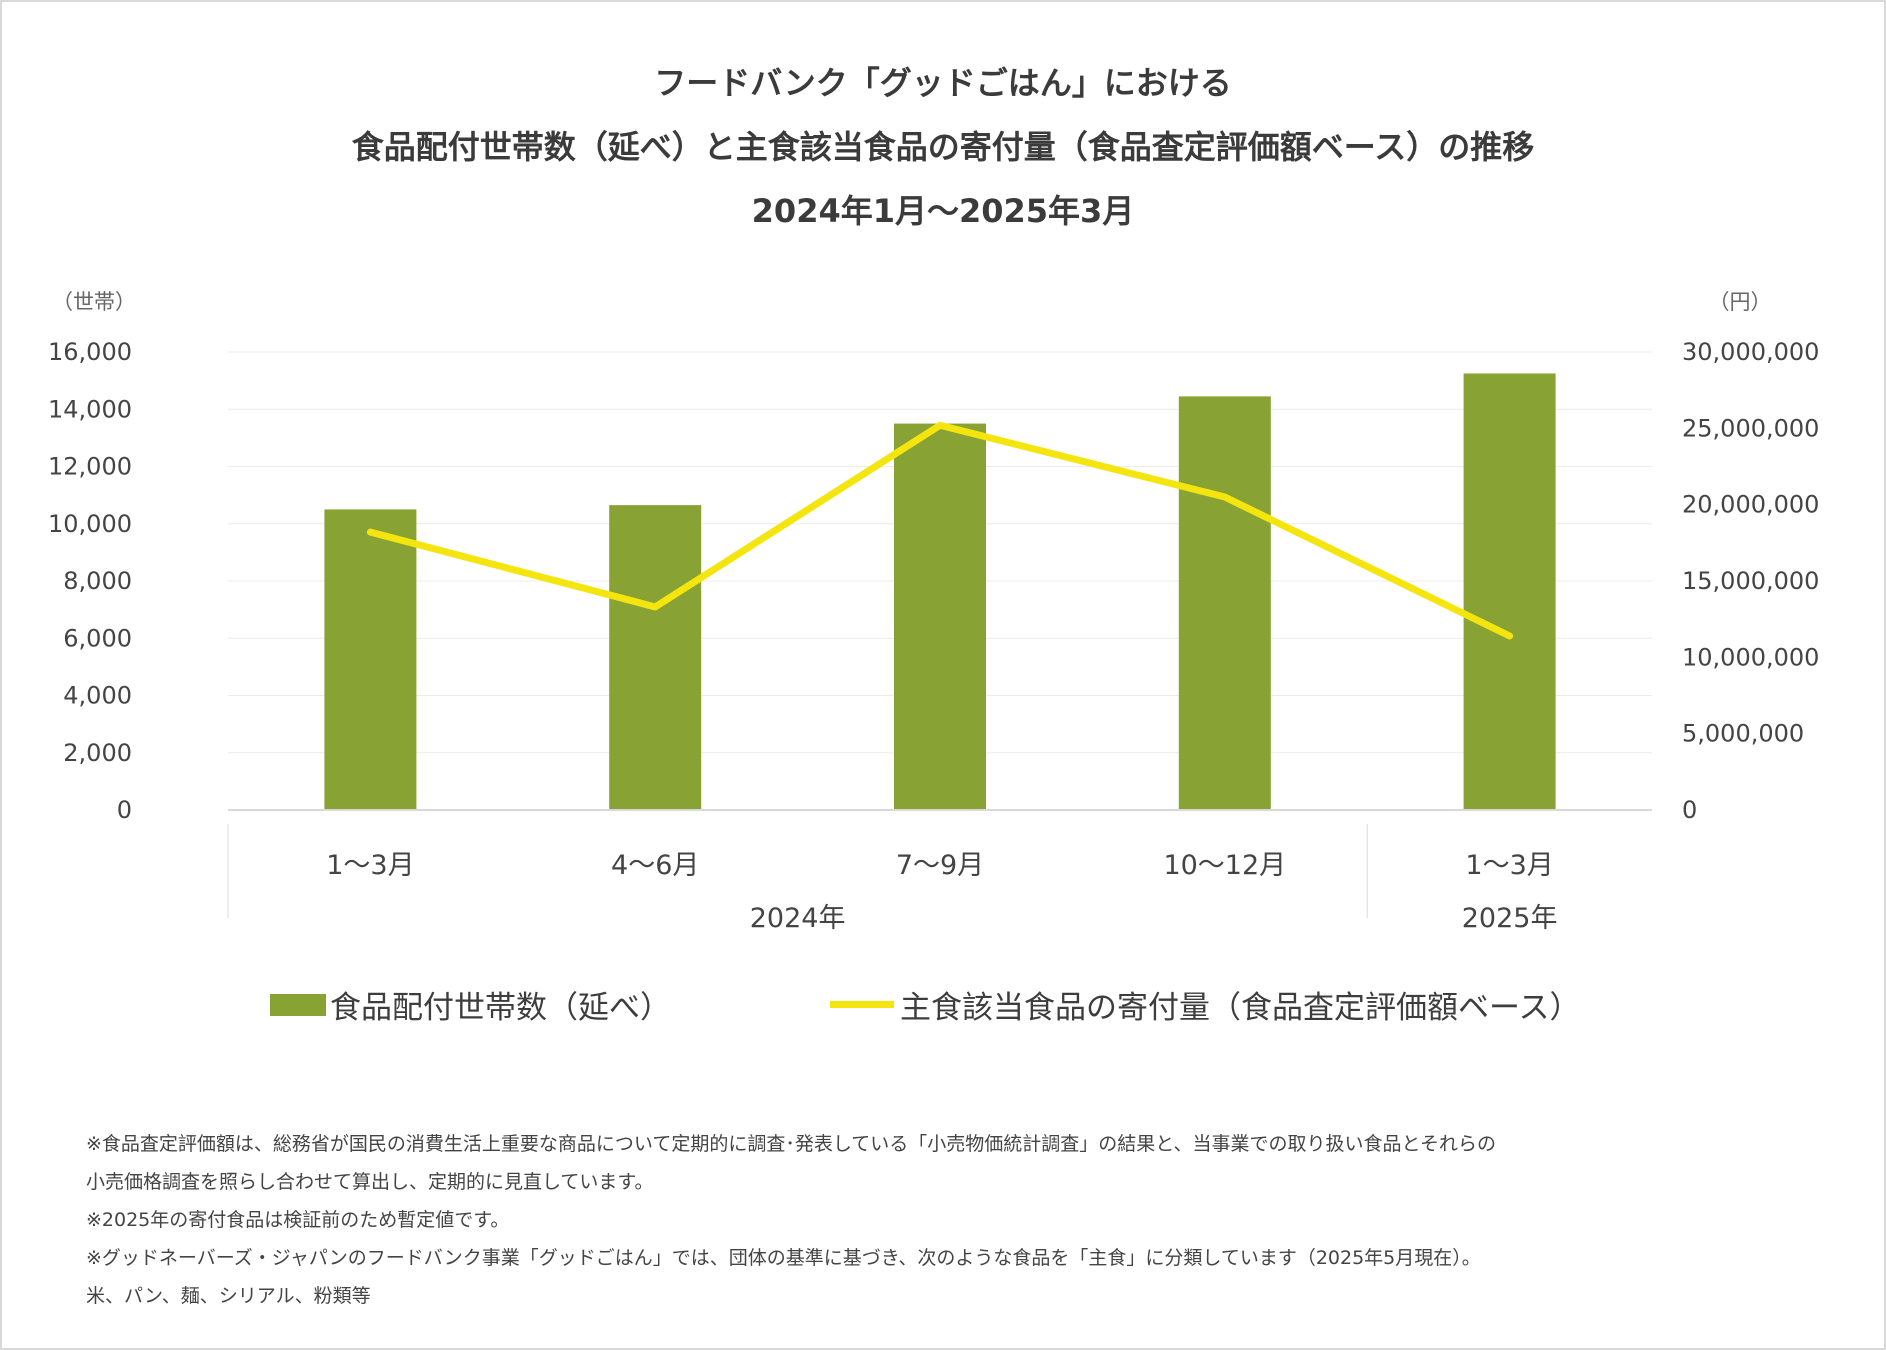  What do you see at coordinates (298, 1220) in the screenshot?
I see `footnote-line: ※2025年の寄付食品は検証前のため暫定値です。` at bounding box center [298, 1220].